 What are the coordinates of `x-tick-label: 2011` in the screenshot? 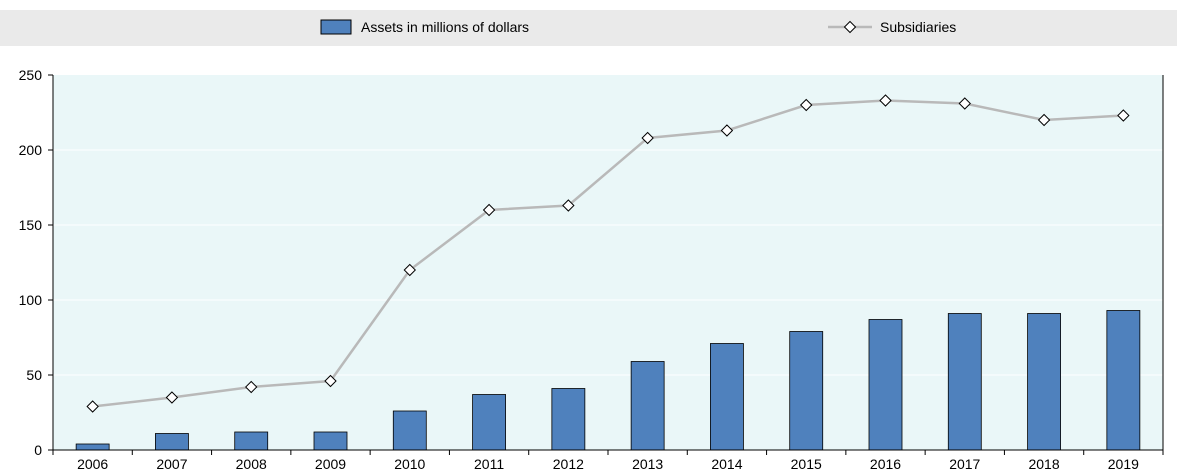 It's located at (489, 464).